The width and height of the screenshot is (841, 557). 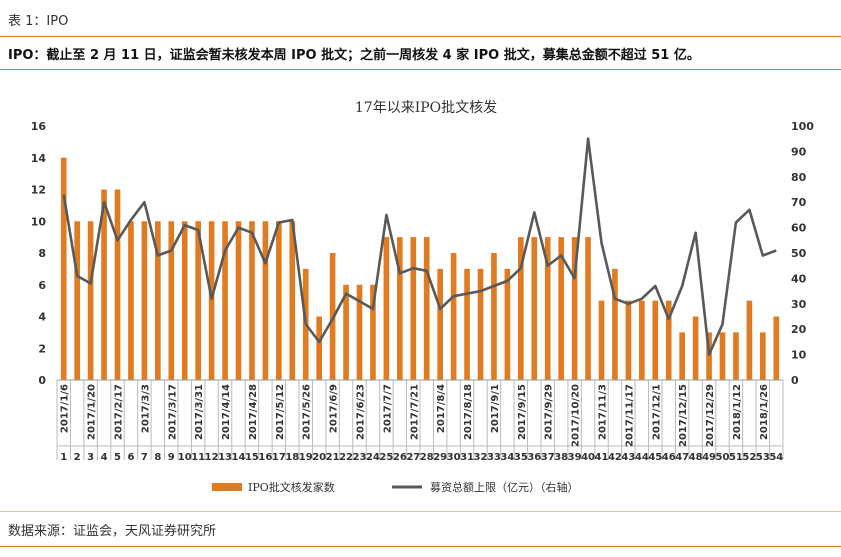 What do you see at coordinates (333, 457) in the screenshot?
I see `x-index-label: 21` at bounding box center [333, 457].